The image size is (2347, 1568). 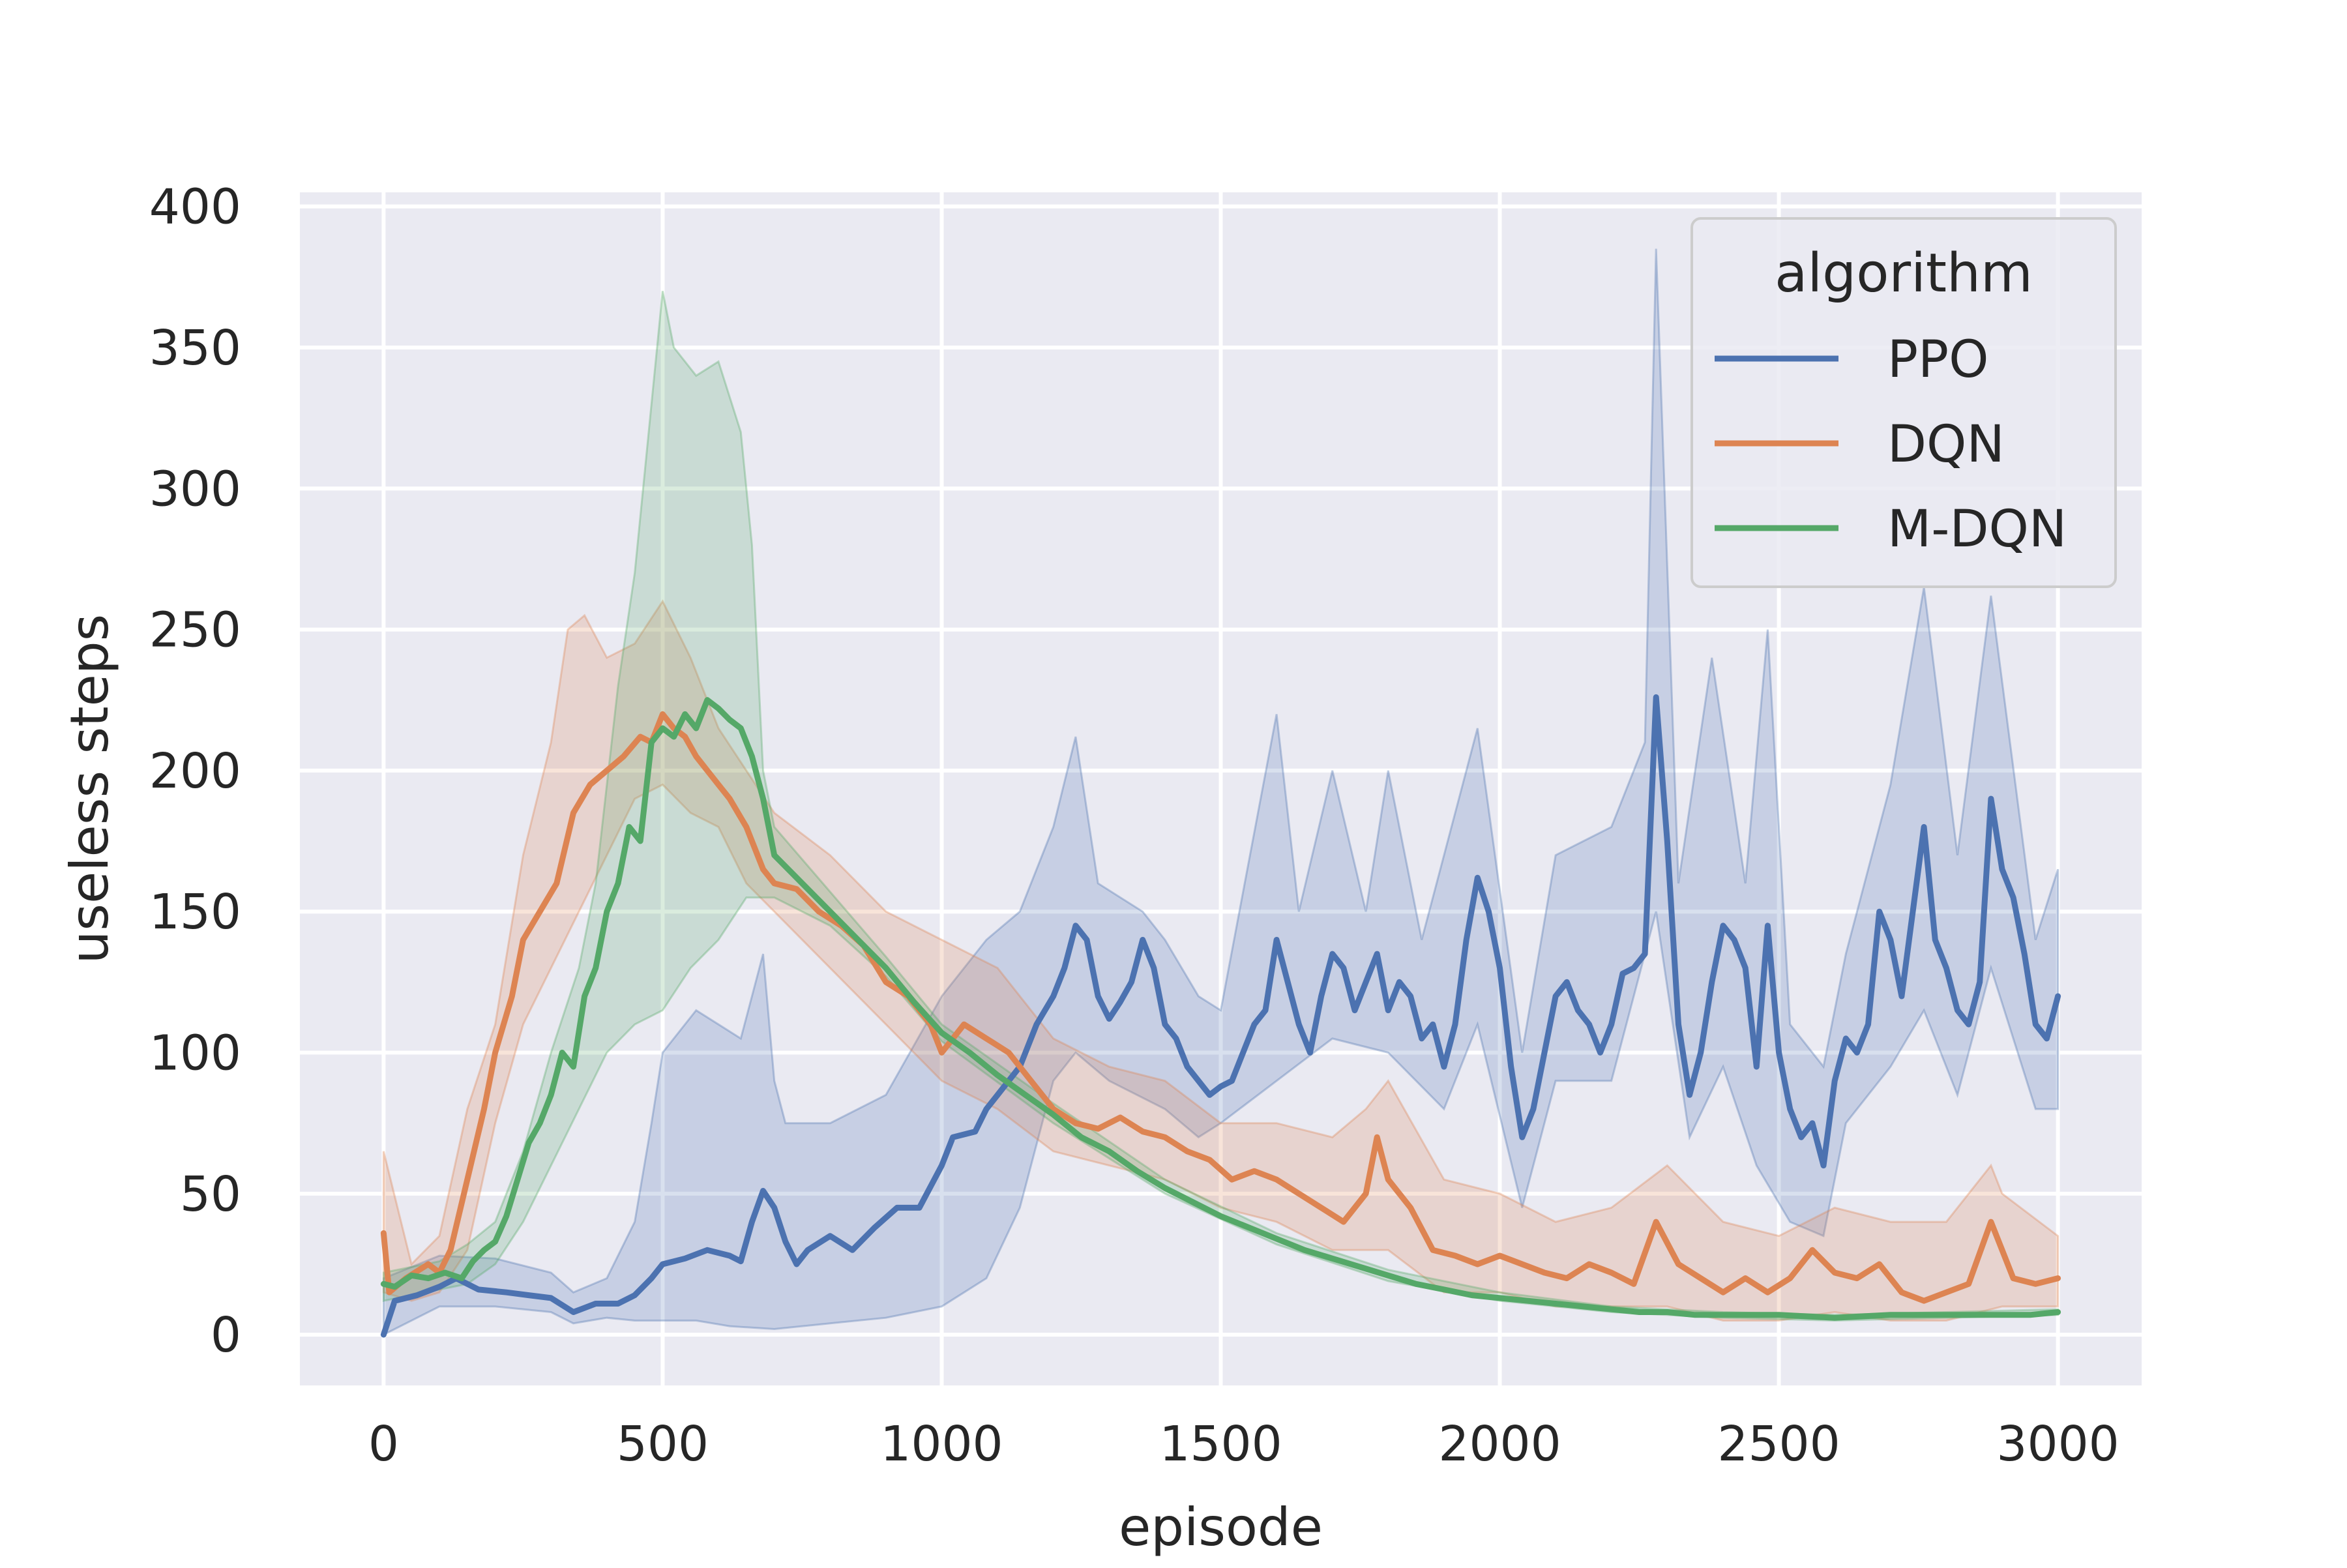 What do you see at coordinates (226, 1335) in the screenshot?
I see `y-tick-label: 0` at bounding box center [226, 1335].